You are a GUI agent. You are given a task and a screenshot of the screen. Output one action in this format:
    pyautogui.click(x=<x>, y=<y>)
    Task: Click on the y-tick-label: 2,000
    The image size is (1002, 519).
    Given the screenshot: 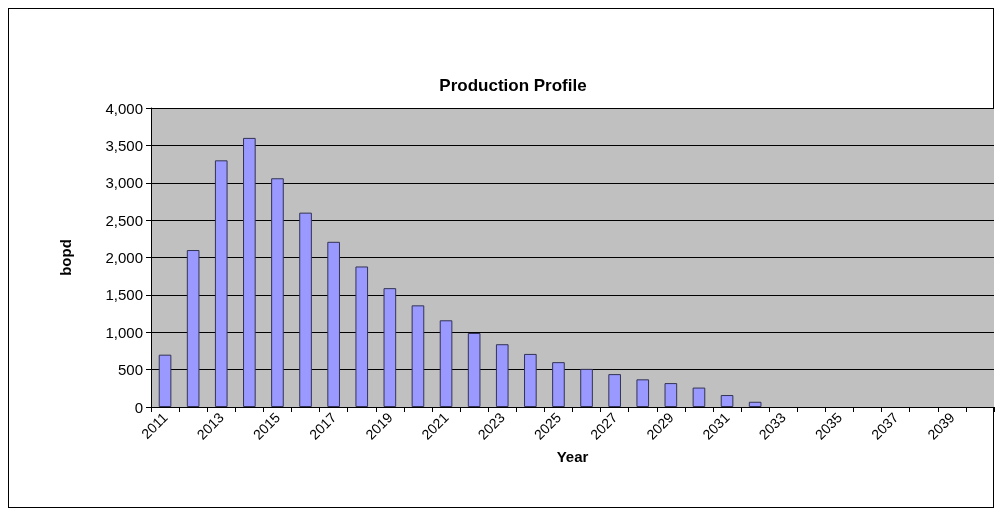 What is the action you would take?
    pyautogui.click(x=124, y=257)
    